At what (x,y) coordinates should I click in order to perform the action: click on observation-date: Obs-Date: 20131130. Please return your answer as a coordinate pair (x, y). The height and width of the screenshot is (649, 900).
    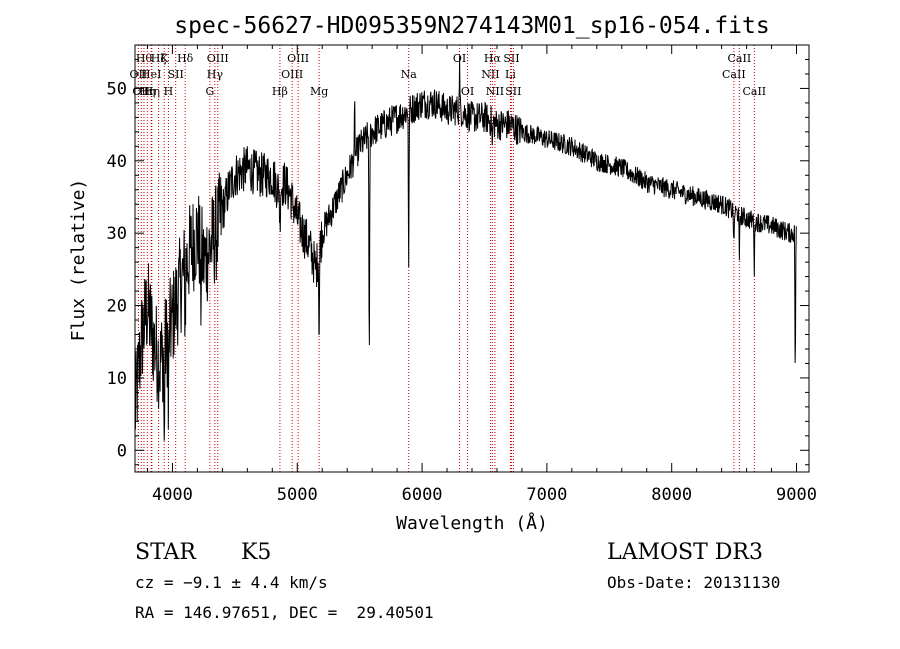
    Looking at the image, I should click on (694, 582).